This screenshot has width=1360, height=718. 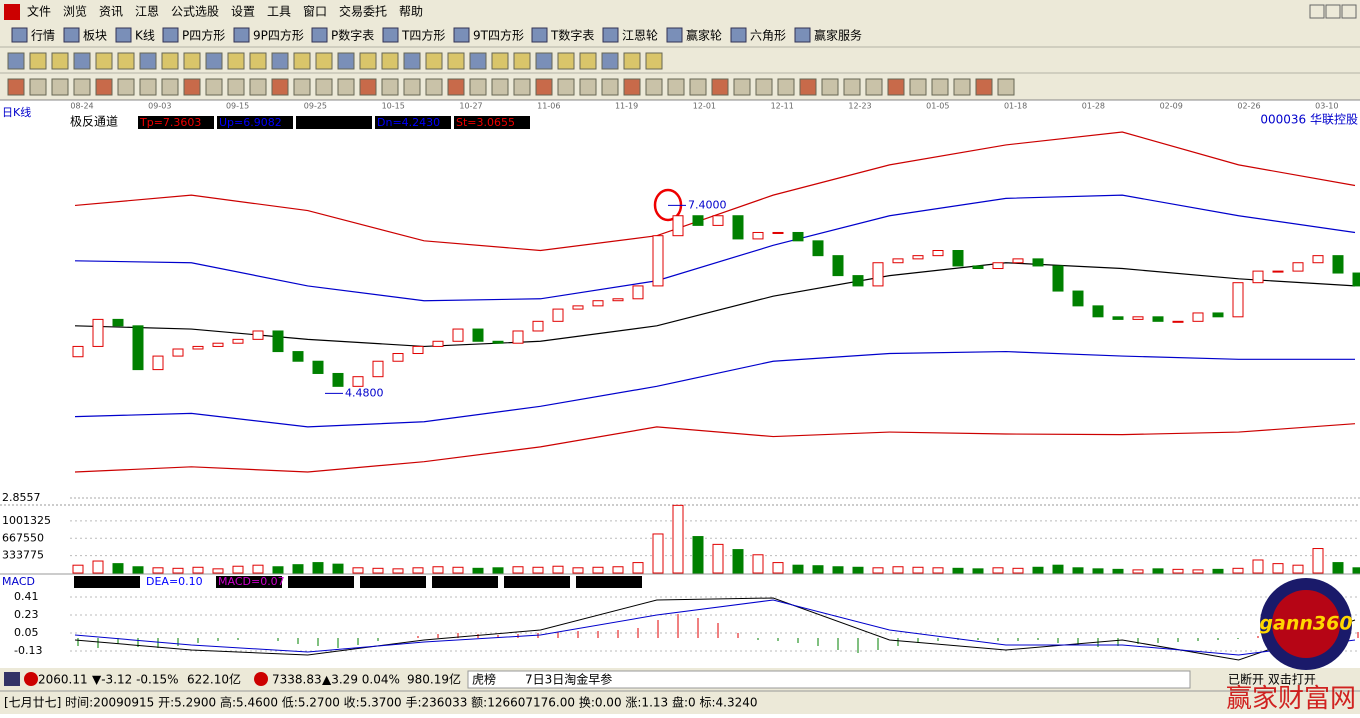 What do you see at coordinates (1349, 11) in the screenshot?
I see `close-button` at bounding box center [1349, 11].